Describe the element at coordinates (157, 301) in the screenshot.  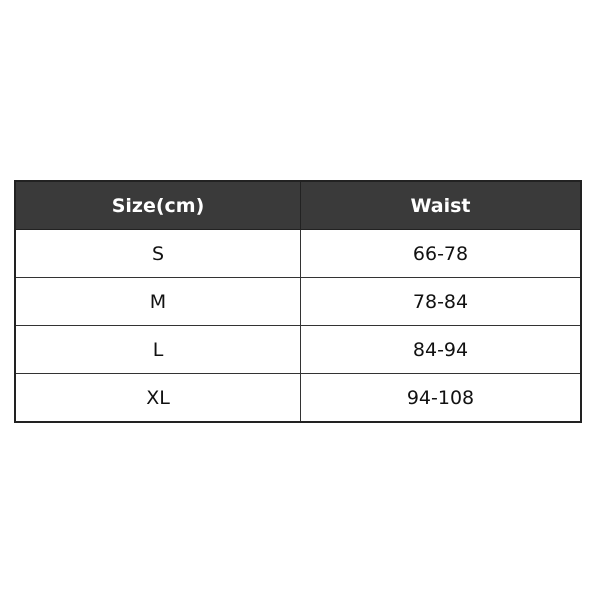
I see `size-cell: M` at that location.